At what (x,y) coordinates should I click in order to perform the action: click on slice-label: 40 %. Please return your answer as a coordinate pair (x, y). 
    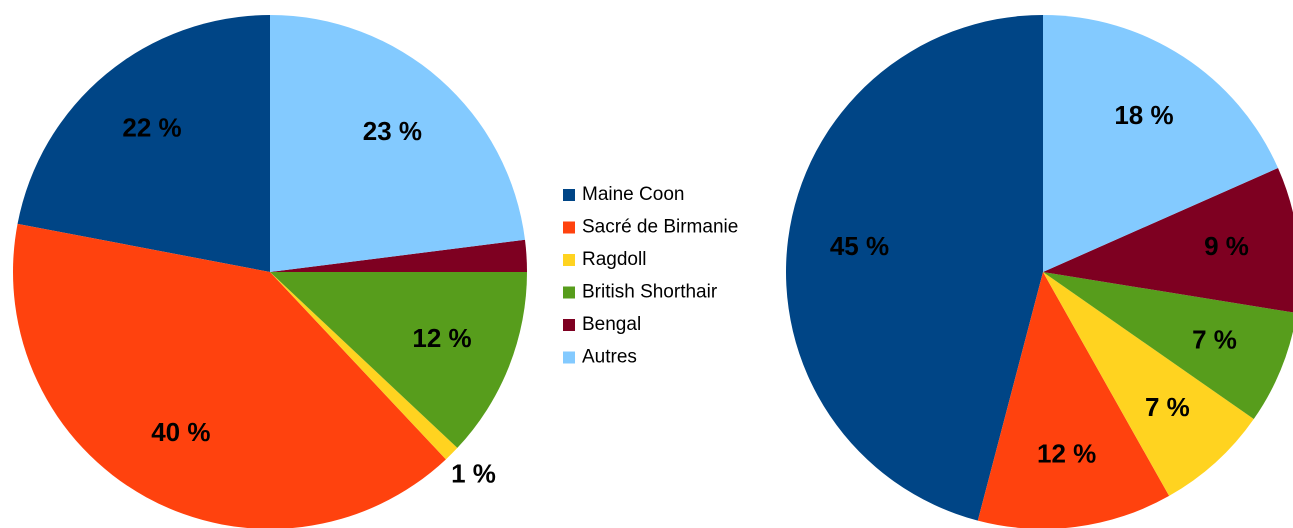
    Looking at the image, I should click on (180, 432).